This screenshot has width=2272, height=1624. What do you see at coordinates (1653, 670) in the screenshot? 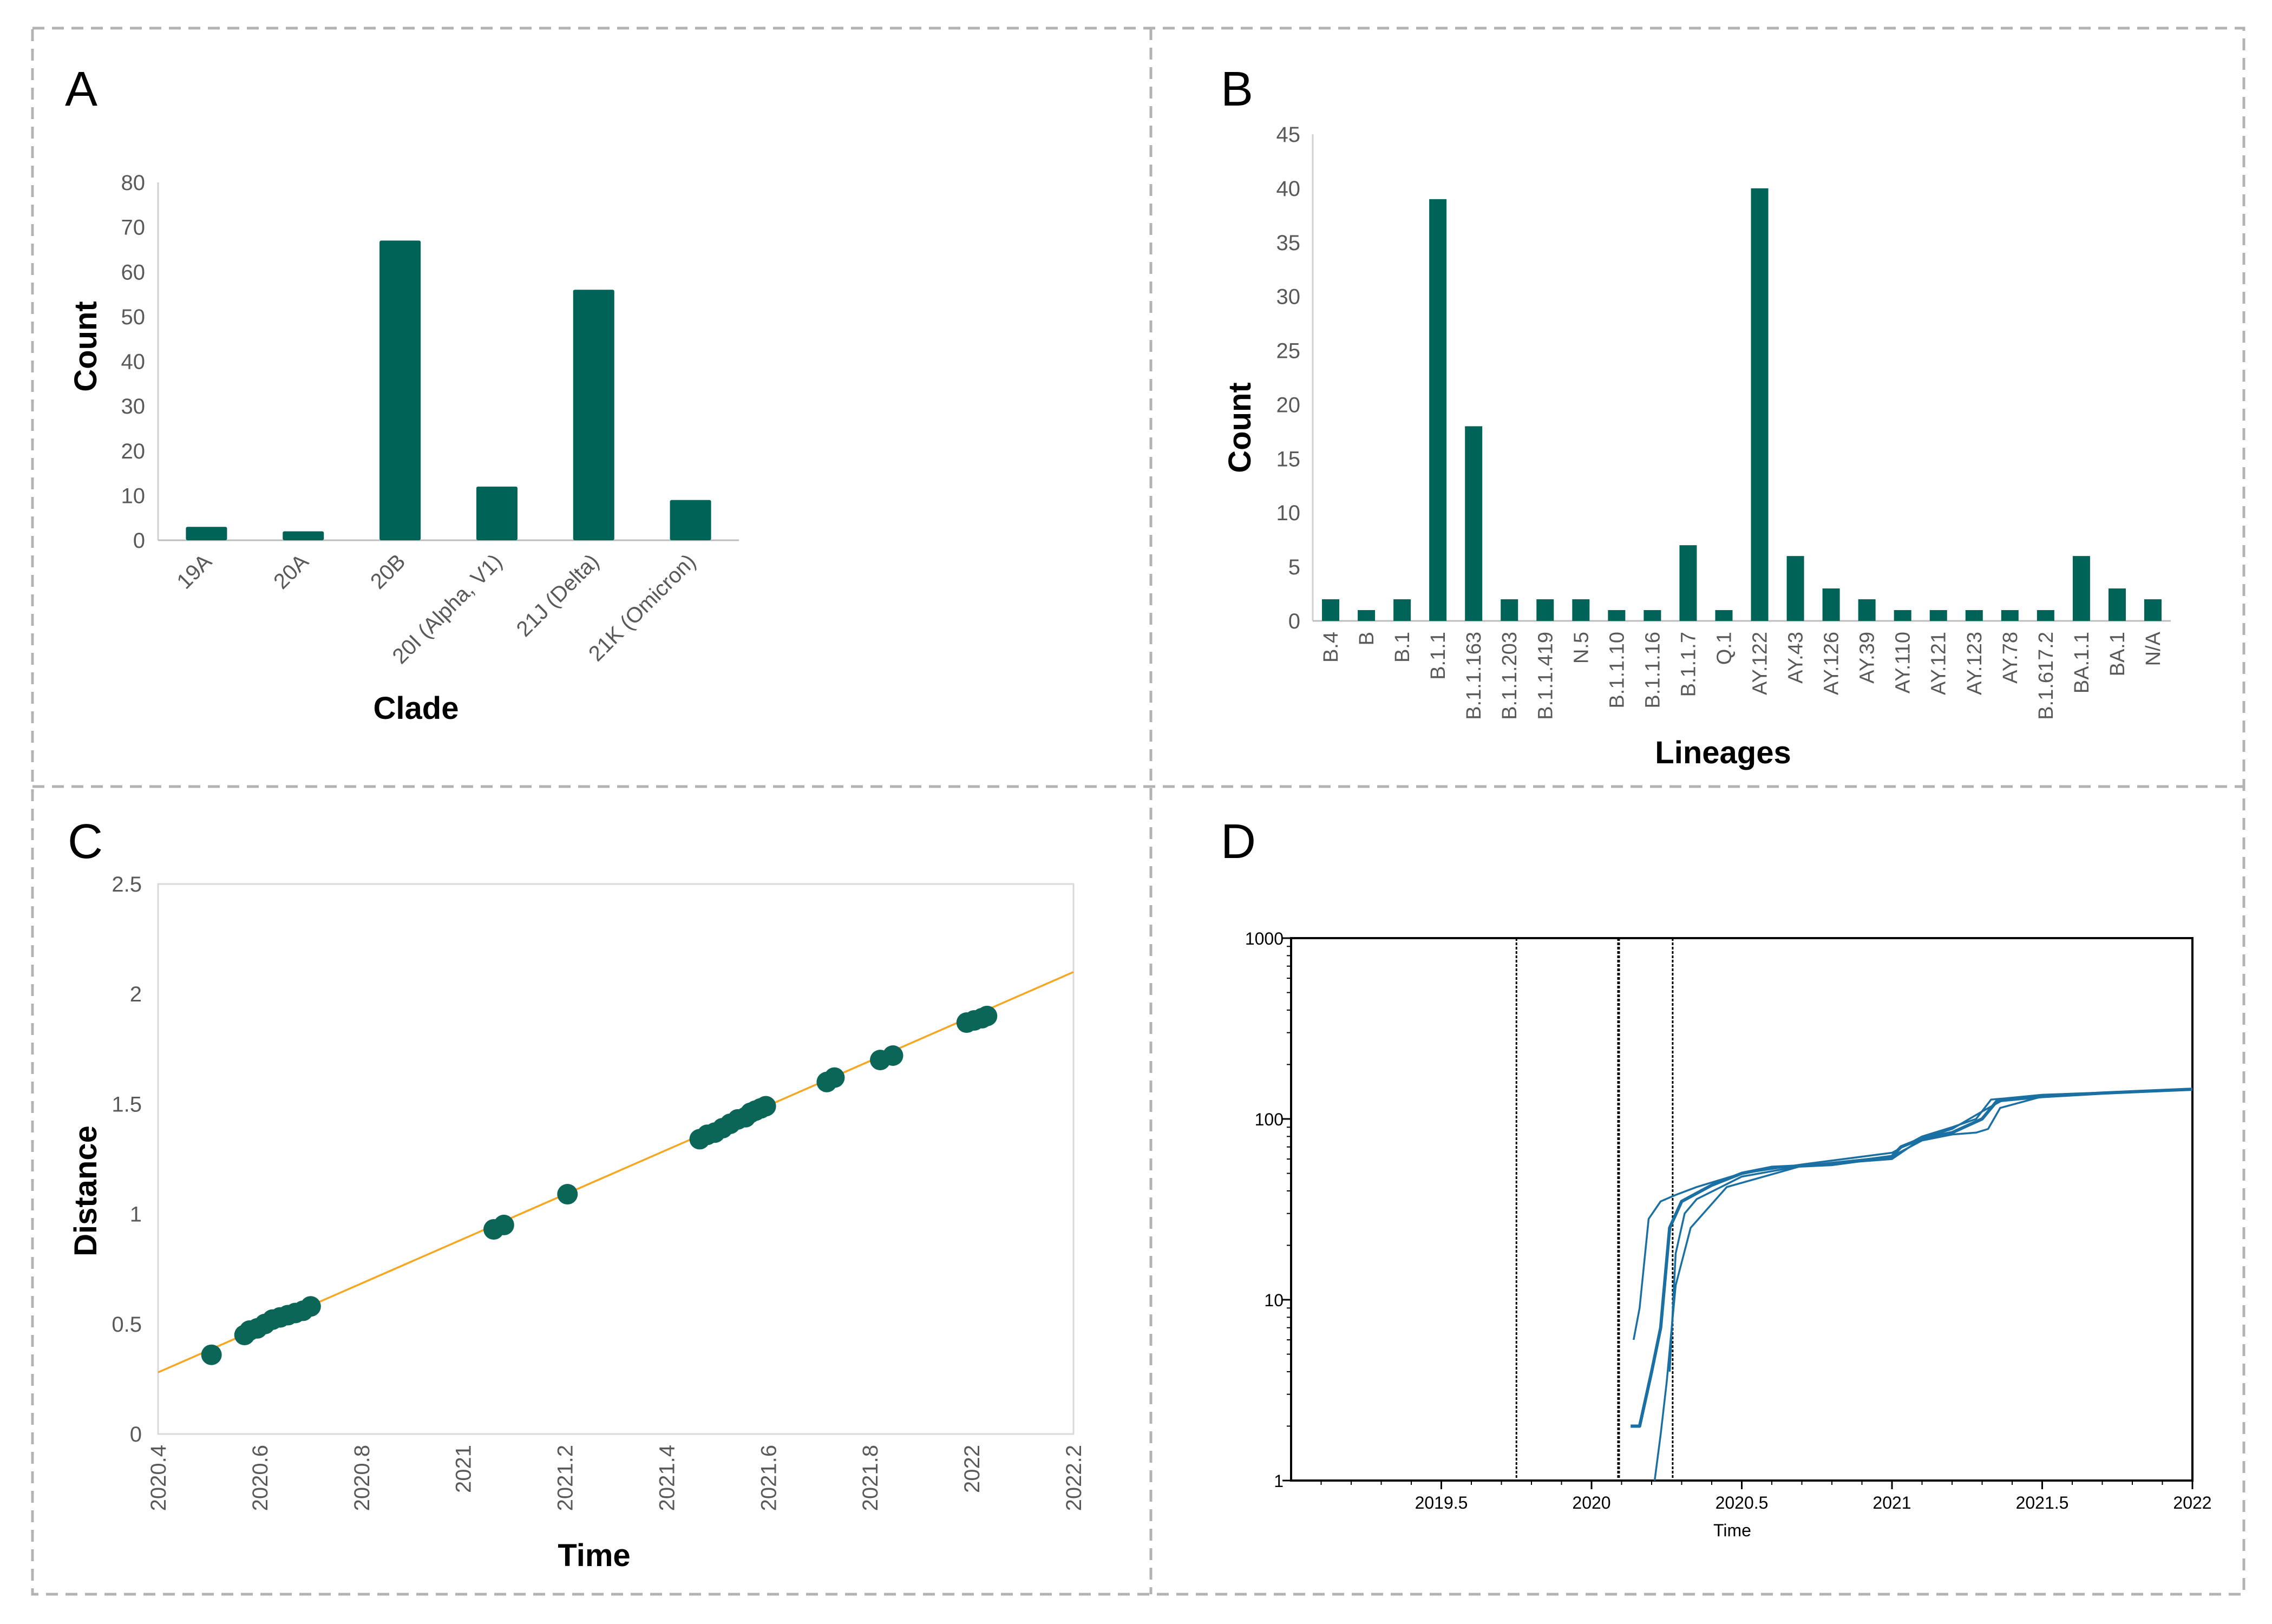
I see `x-tick-label: B.1.1.16` at bounding box center [1653, 670].